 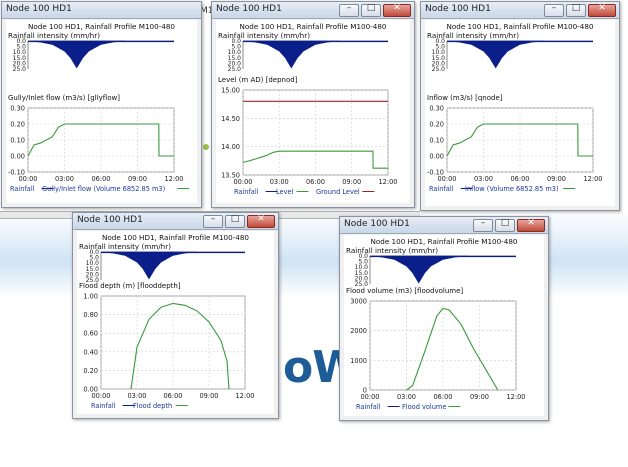 What do you see at coordinates (512, 189) in the screenshot?
I see `legend-label: Inflow (Volume 6852.85 m3)` at bounding box center [512, 189].